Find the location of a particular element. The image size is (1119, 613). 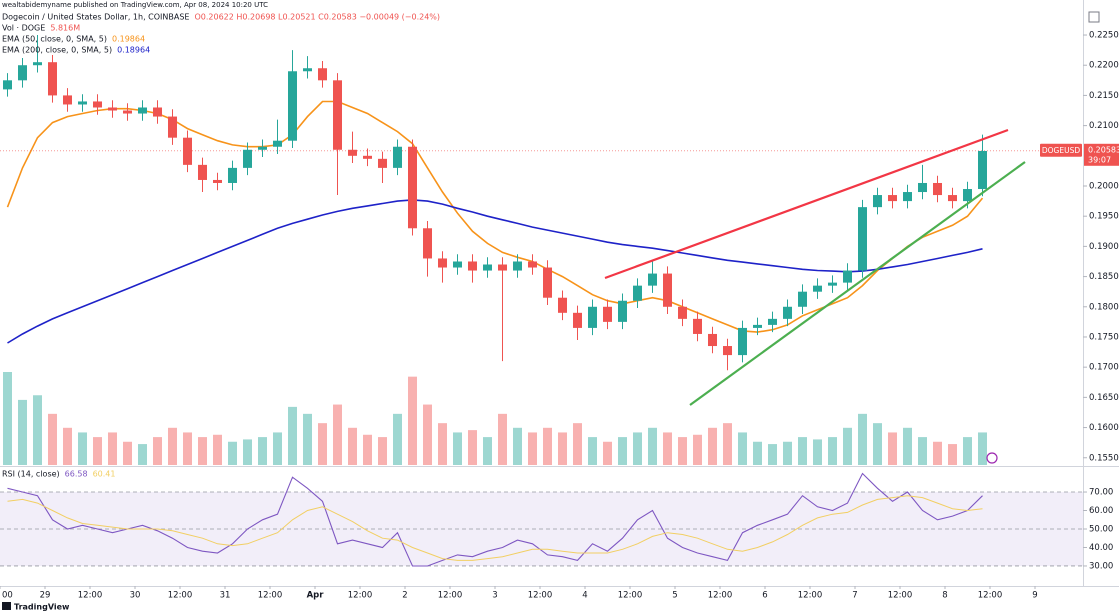

ema-legend: EMA (50, close, 0, SMA, 5) is located at coordinates (54, 39).